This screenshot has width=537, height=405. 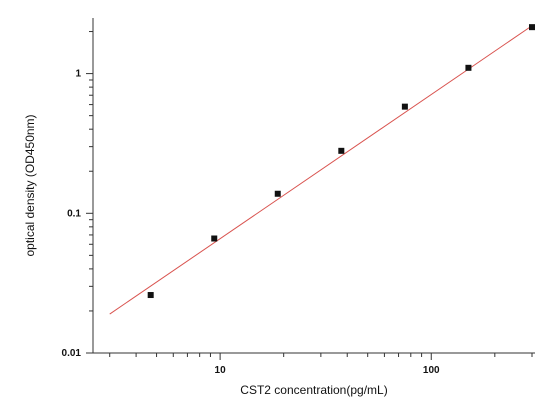 I want to click on y-tick-label: 0.01, so click(x=72, y=353).